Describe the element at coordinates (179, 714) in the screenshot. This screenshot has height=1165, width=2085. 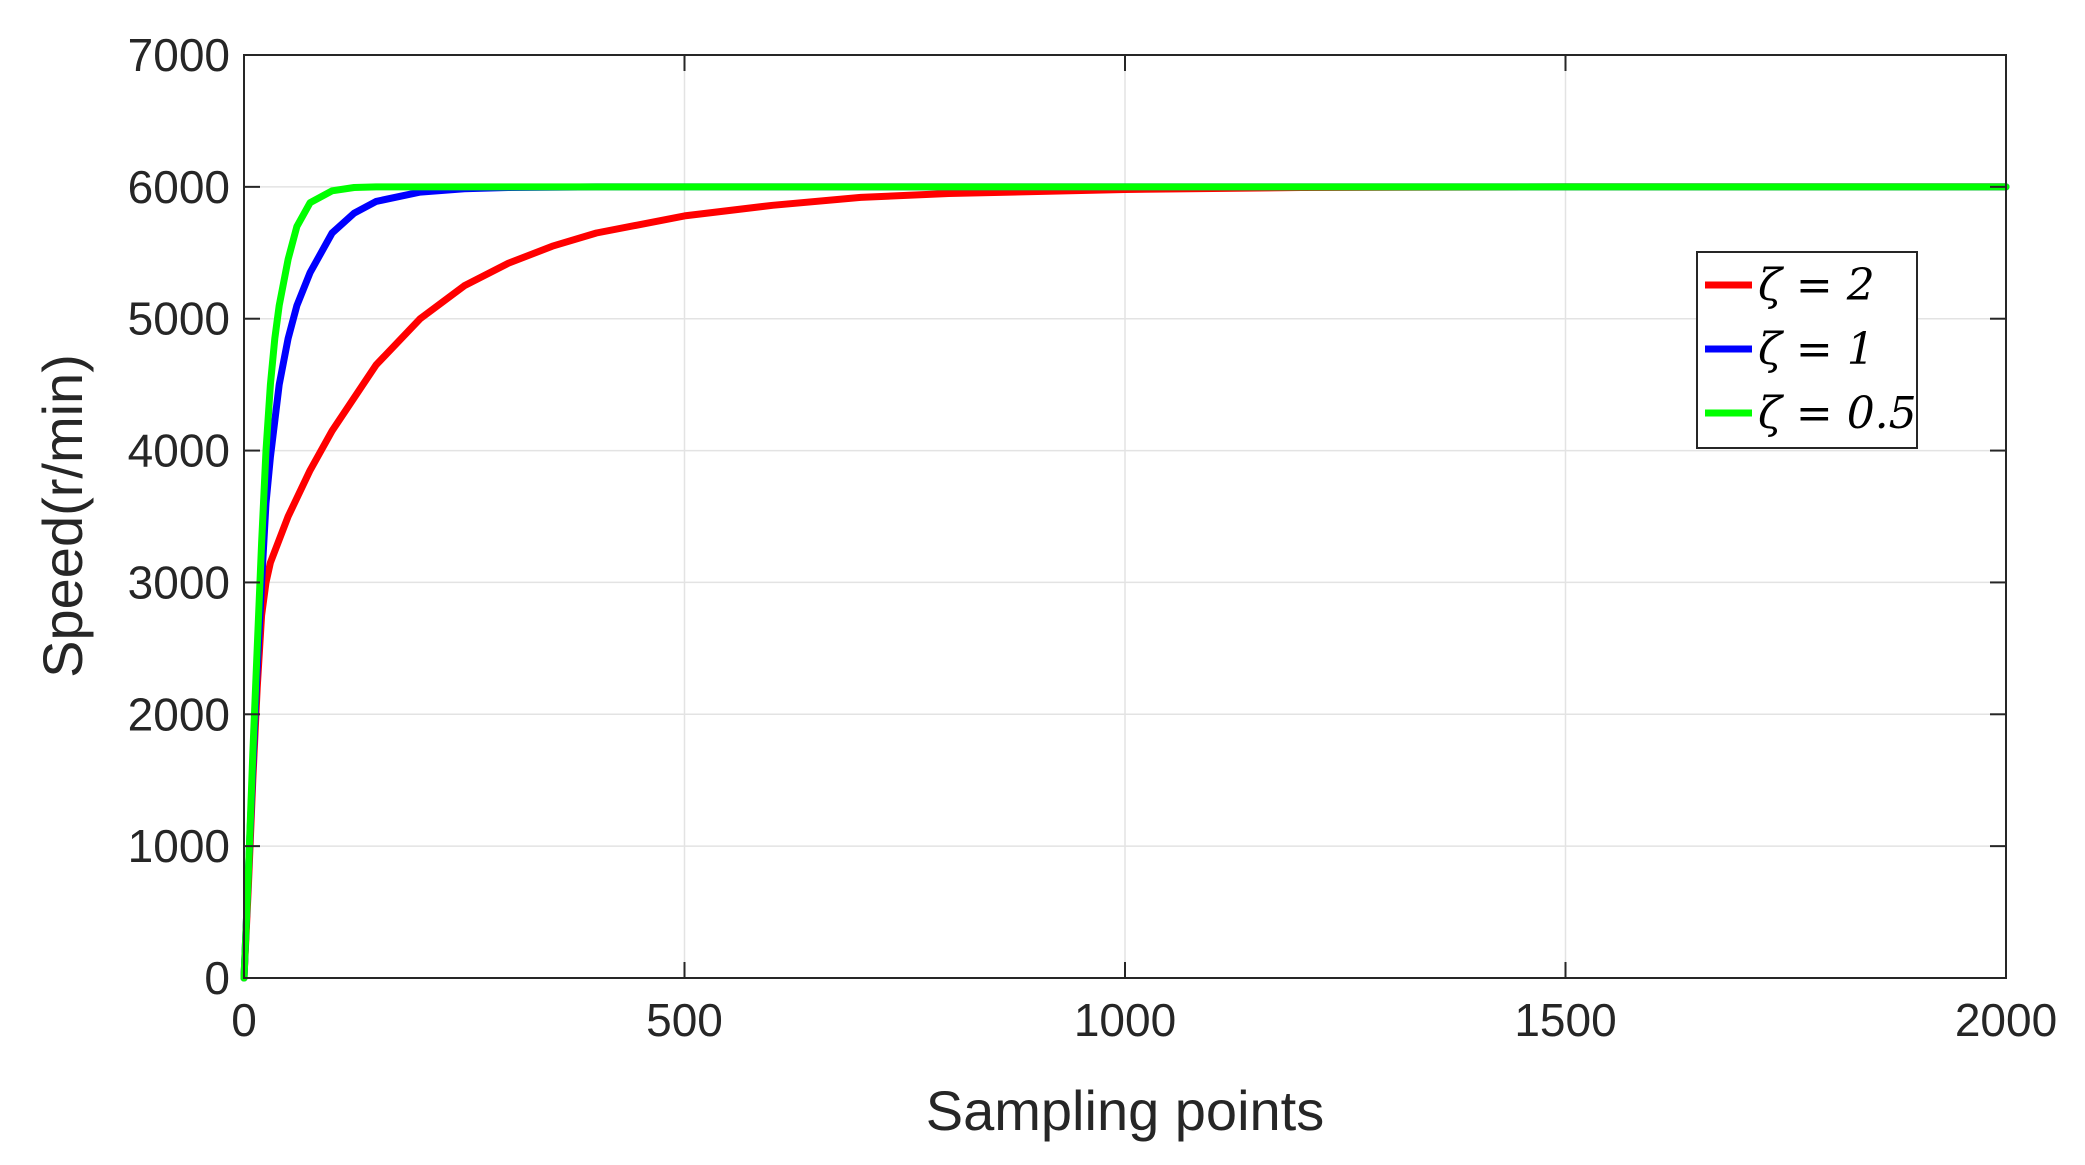
I see `y-tick-label: 2000` at that location.